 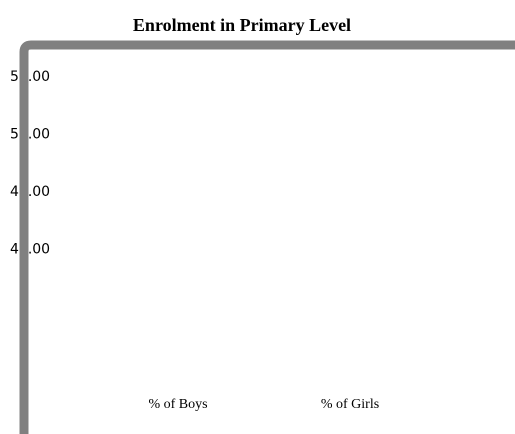 What do you see at coordinates (350, 404) in the screenshot?
I see `x-tick-label: % of Girls` at bounding box center [350, 404].